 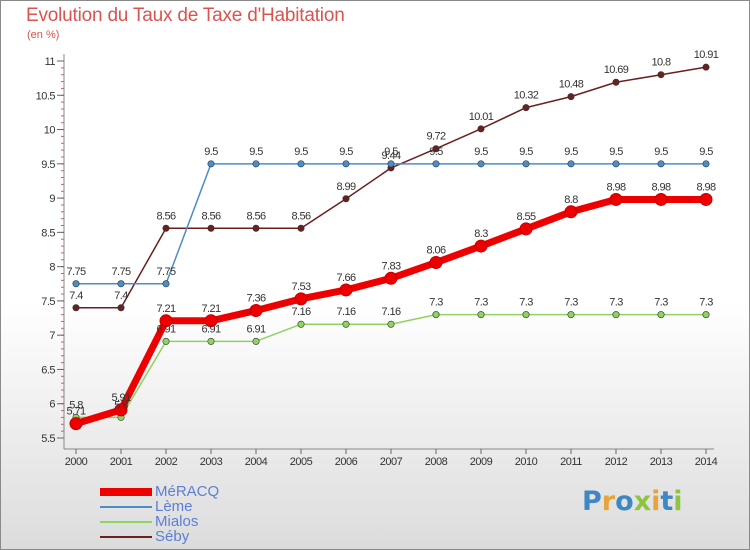 I want to click on data-label: 10.69, so click(x=616, y=70).